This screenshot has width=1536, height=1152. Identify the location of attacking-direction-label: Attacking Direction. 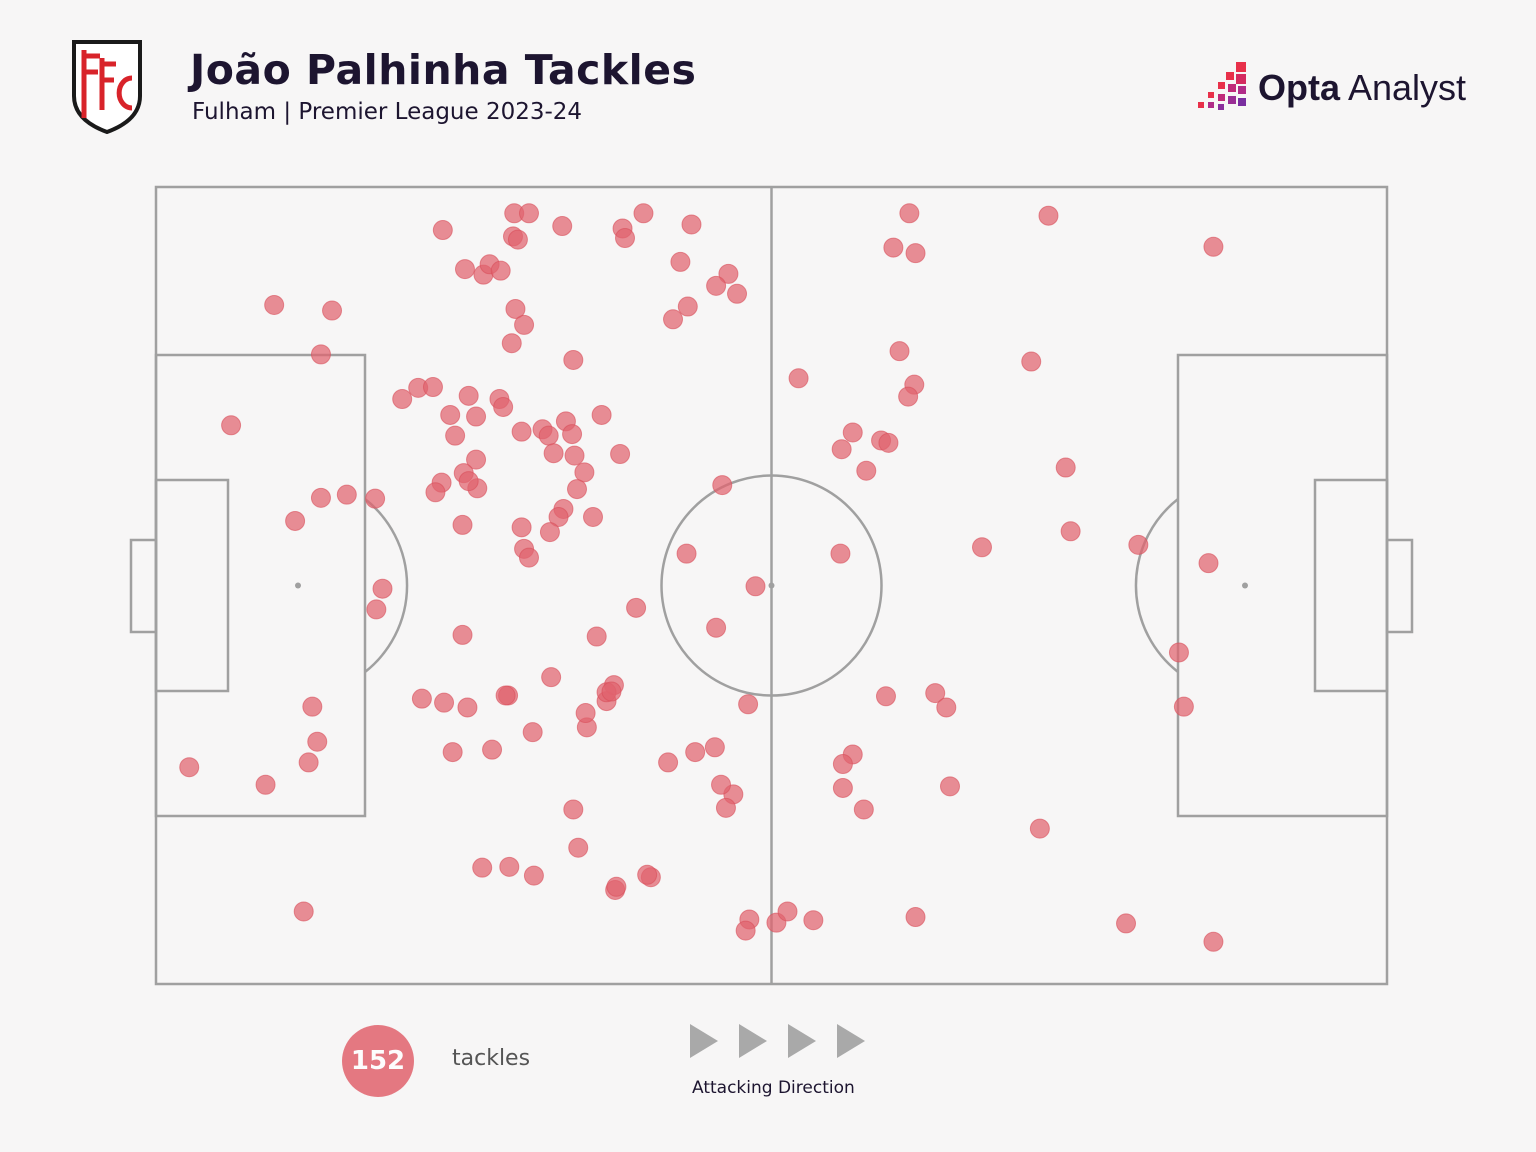
(773, 1088).